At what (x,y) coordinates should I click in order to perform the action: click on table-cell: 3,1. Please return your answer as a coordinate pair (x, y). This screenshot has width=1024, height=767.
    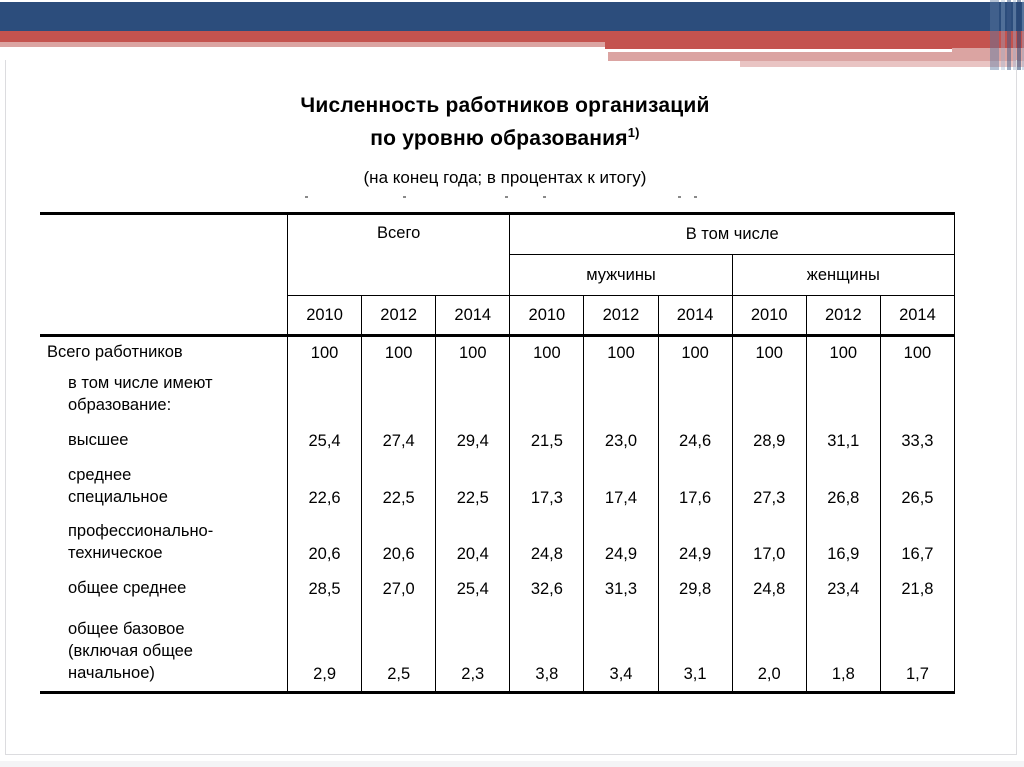
    Looking at the image, I should click on (694, 648).